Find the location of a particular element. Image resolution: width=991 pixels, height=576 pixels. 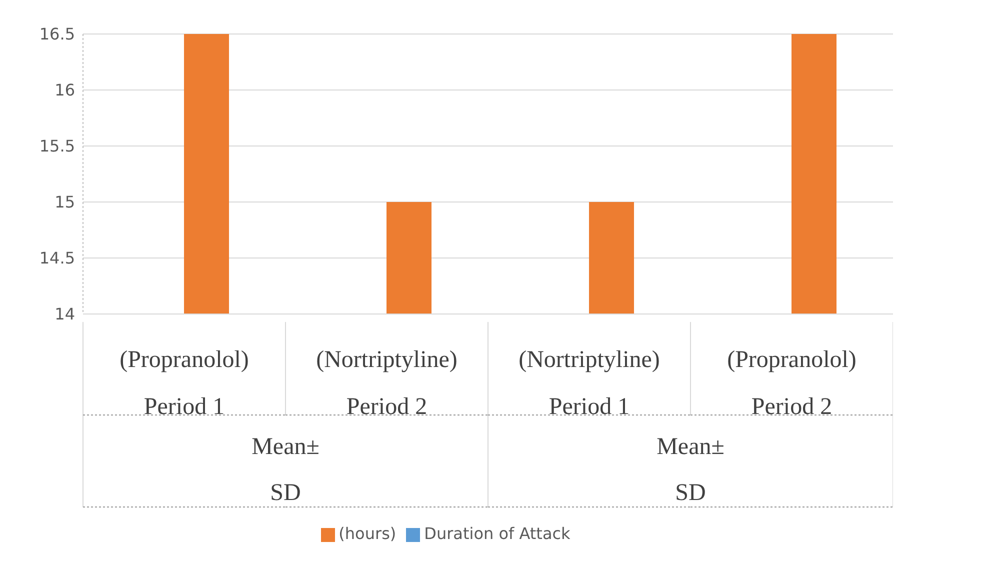

x-tick-label: (Nortriptyline) Period 1 is located at coordinates (589, 383).